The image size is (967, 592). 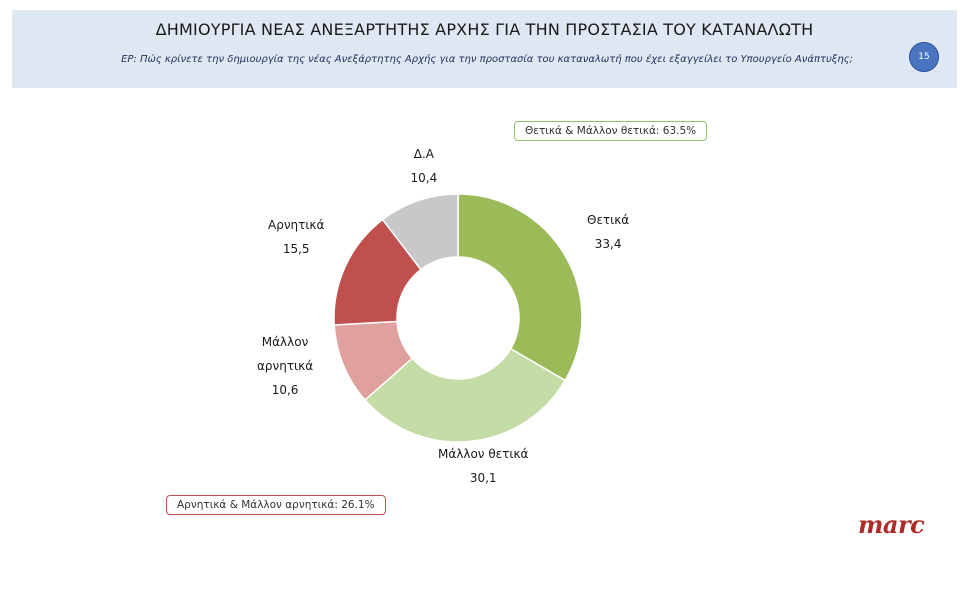 What do you see at coordinates (891, 524) in the screenshot?
I see `marc-logo: marc` at bounding box center [891, 524].